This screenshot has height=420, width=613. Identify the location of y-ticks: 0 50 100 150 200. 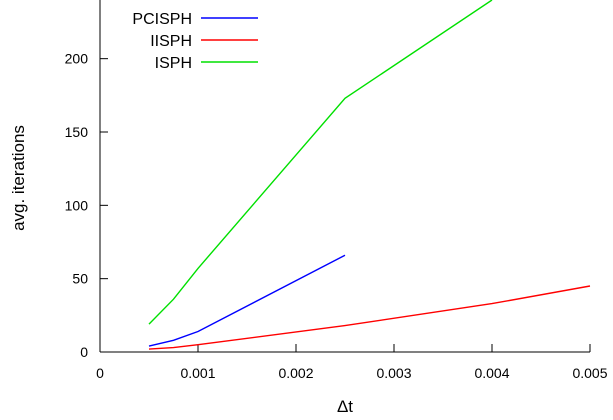
(86, 205).